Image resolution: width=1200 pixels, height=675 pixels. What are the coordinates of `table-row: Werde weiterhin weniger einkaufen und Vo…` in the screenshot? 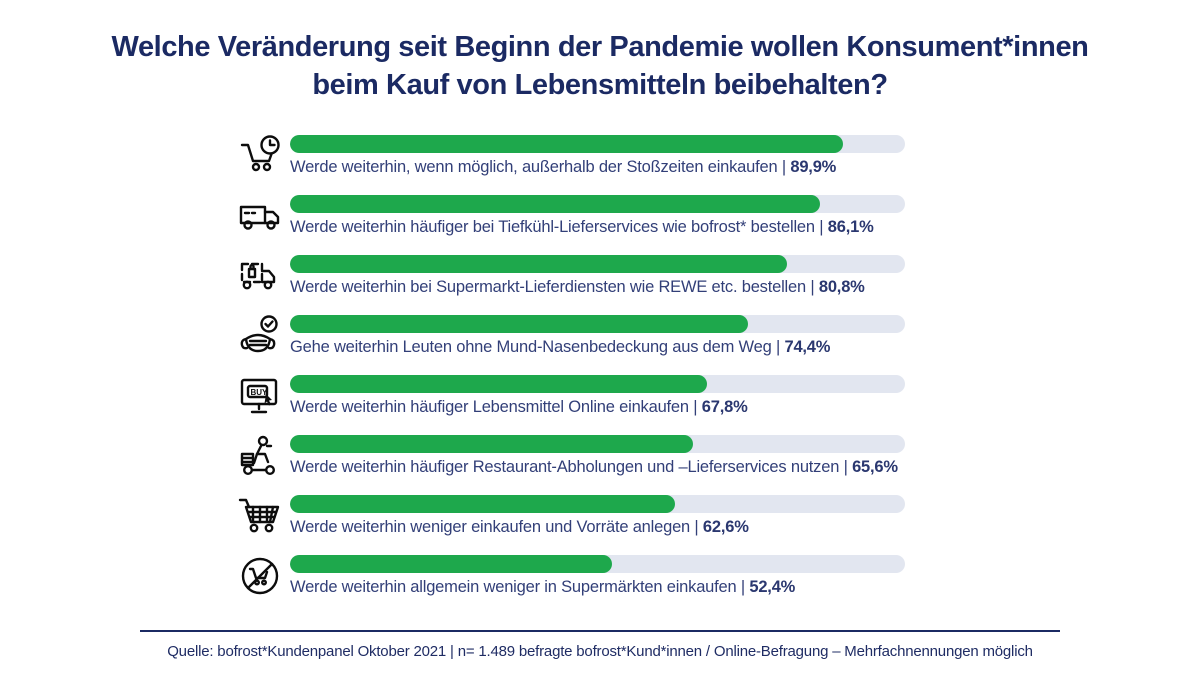 It's located at (570, 516).